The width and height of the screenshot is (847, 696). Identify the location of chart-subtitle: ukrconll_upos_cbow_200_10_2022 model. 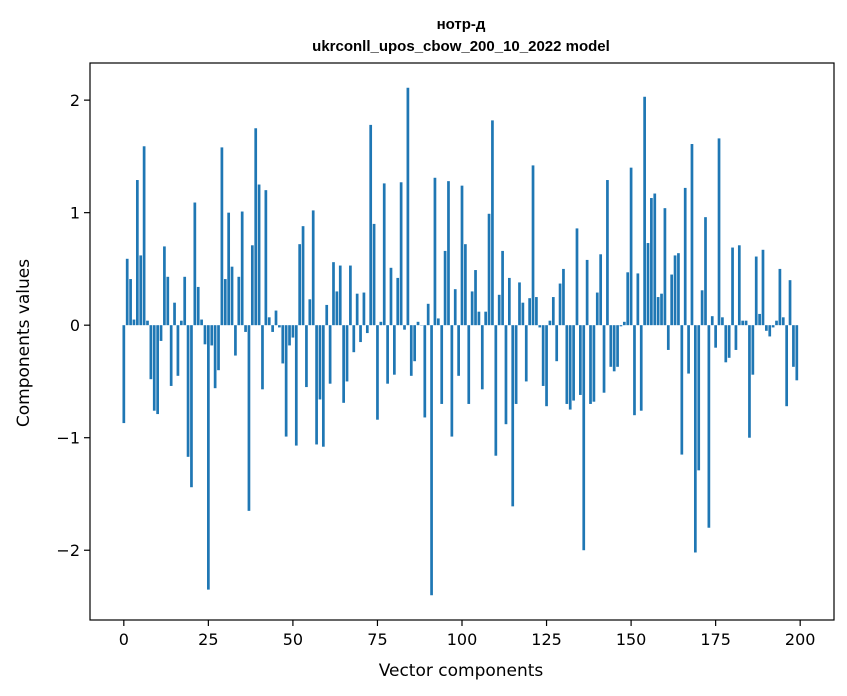
(461, 46).